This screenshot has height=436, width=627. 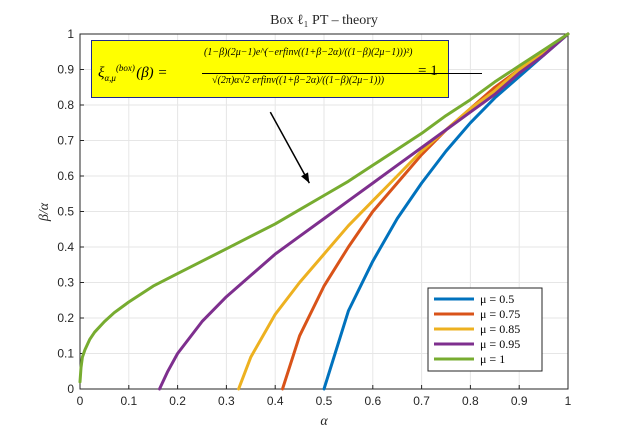 I want to click on legend-label-4: μ = 1, so click(x=492, y=359).